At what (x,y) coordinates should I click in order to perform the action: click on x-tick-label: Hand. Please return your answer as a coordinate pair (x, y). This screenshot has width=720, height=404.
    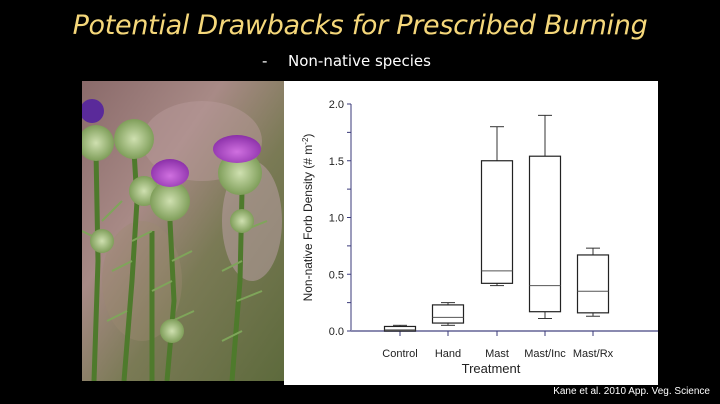
    Looking at the image, I should click on (448, 354).